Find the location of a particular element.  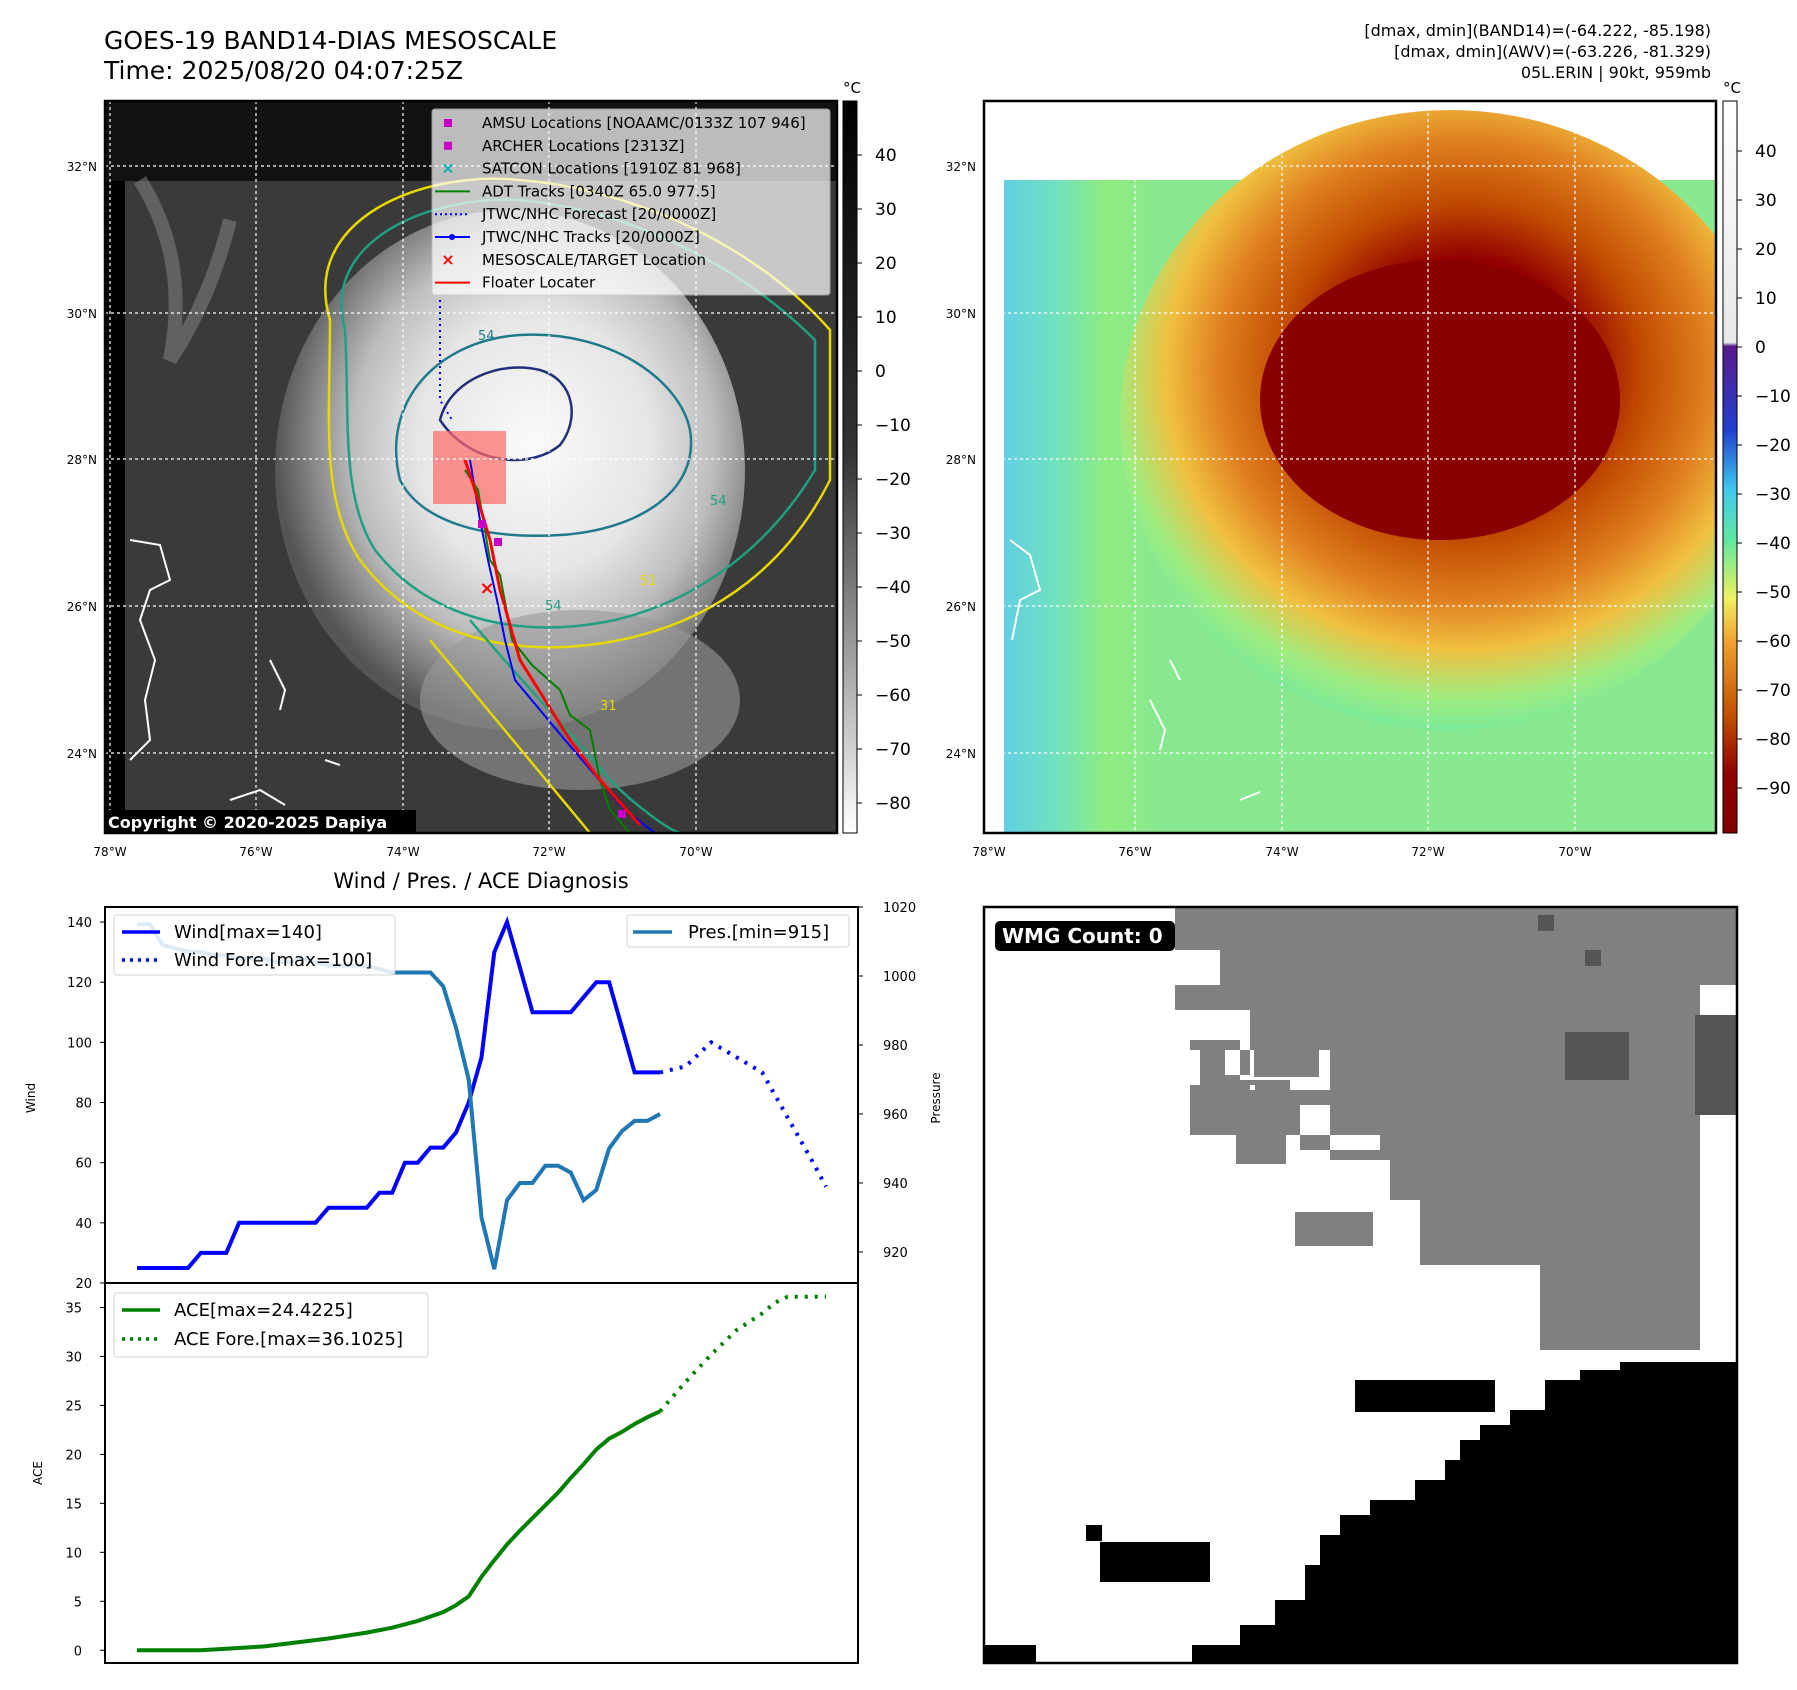

ace-tick-label: 25 is located at coordinates (73, 1406).